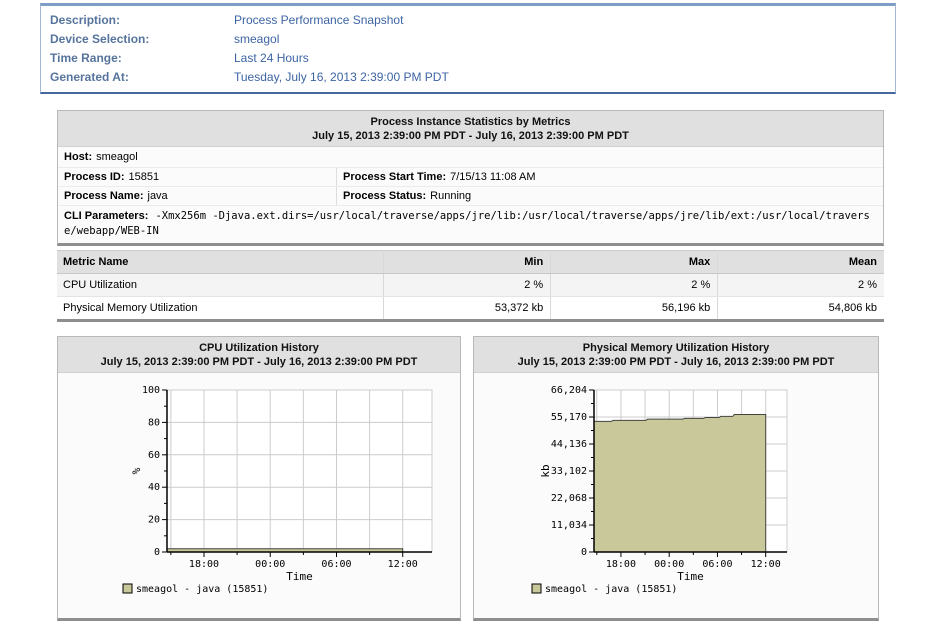  What do you see at coordinates (271, 57) in the screenshot?
I see `time-range-value: Last 24 Hours` at bounding box center [271, 57].